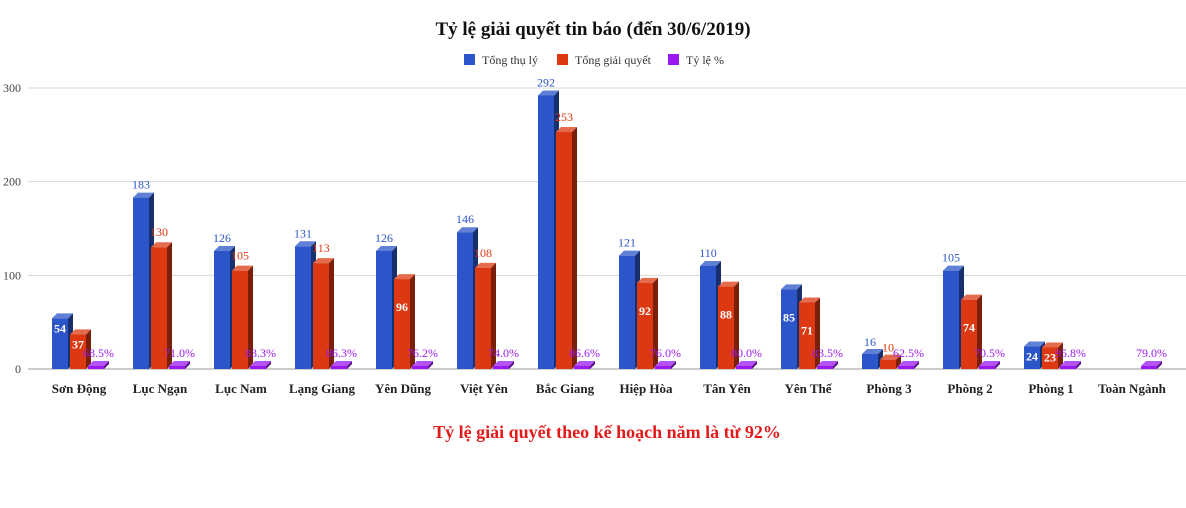 The height and width of the screenshot is (508, 1186). What do you see at coordinates (888, 348) in the screenshot?
I see `data-label: 10` at bounding box center [888, 348].